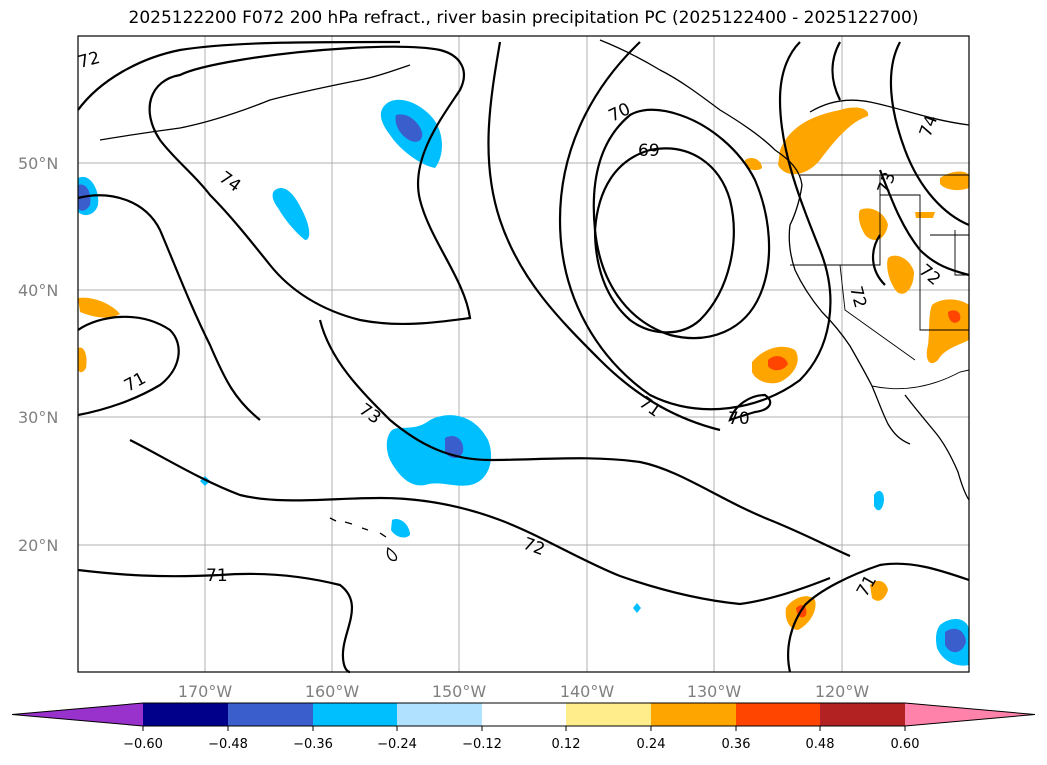 Image resolution: width=1047 pixels, height=765 pixels. What do you see at coordinates (820, 744) in the screenshot?
I see `colorbar-tick-label: 0.48` at bounding box center [820, 744].